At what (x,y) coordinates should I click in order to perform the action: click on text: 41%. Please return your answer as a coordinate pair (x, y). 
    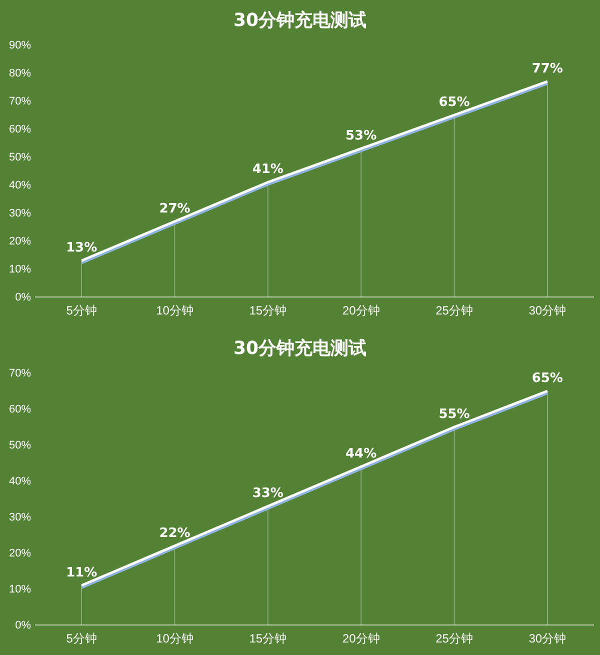
    Looking at the image, I should click on (268, 170).